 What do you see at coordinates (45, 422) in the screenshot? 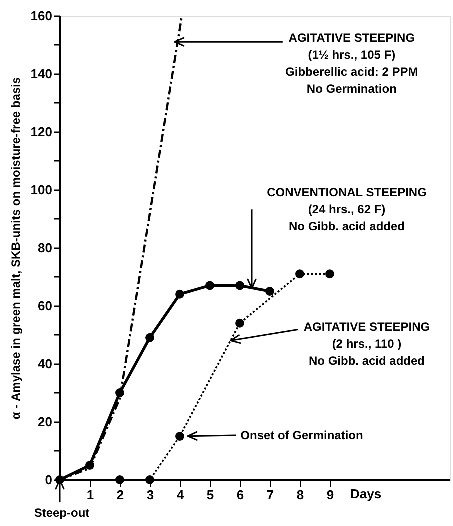
I see `y-tick-label: 20` at bounding box center [45, 422].